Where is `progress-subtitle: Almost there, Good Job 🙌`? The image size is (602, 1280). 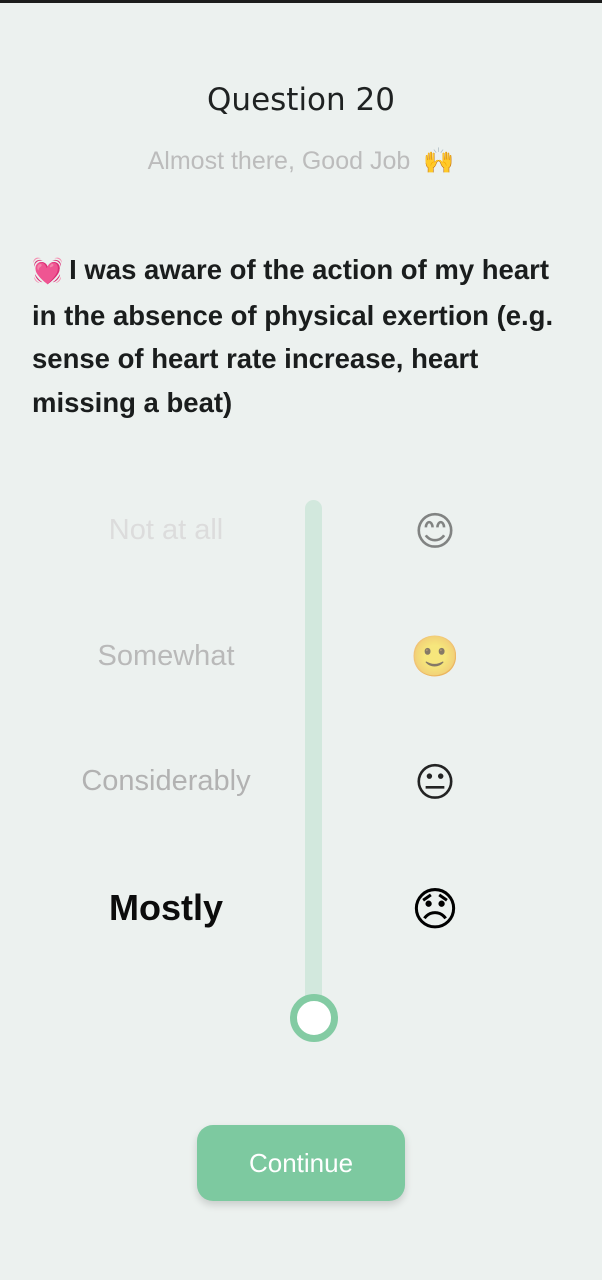 progress-subtitle: Almost there, Good Job 🙌 is located at coordinates (301, 161).